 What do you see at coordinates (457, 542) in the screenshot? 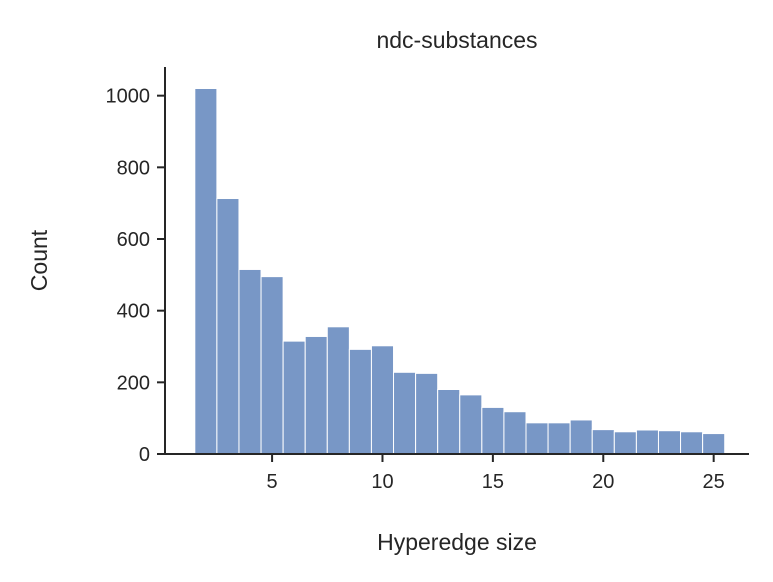
I see `x-axis-label: Hyperedge size` at bounding box center [457, 542].